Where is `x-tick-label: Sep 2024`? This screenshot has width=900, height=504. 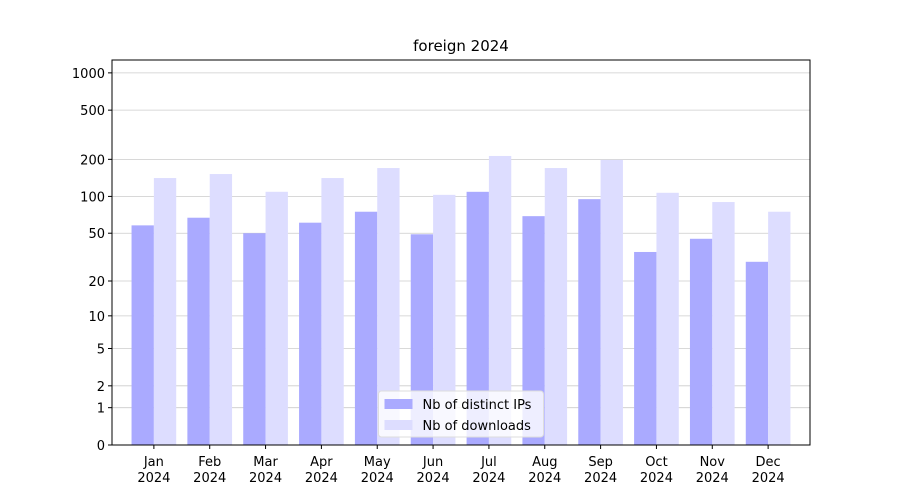 x-tick-label: Sep 2024 is located at coordinates (600, 470).